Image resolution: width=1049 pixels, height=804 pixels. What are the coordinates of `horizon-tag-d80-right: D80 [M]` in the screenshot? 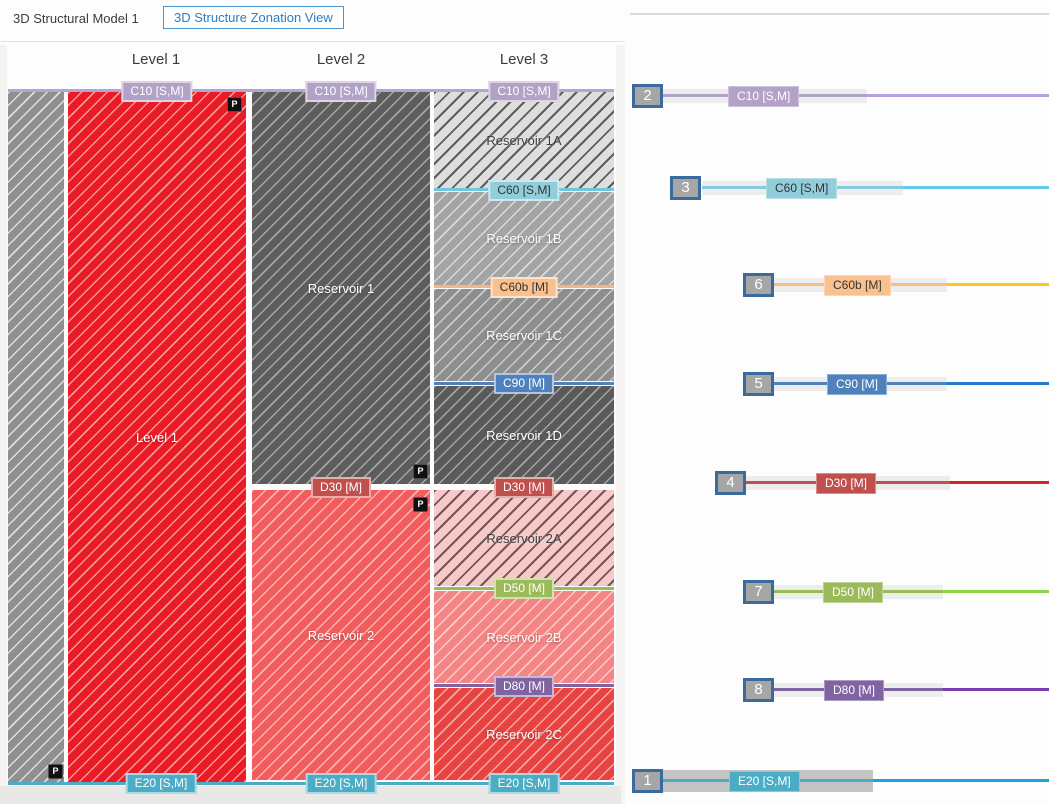 It's located at (854, 690).